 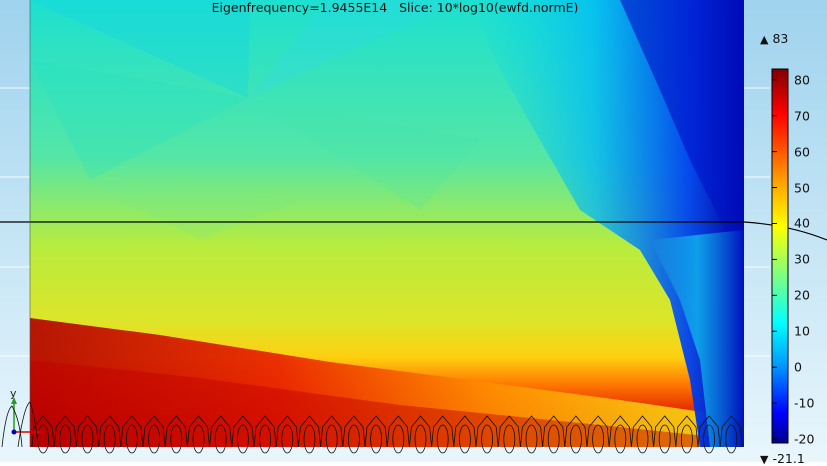 What do you see at coordinates (764, 459) in the screenshot?
I see `min-marker-icon: ▼` at bounding box center [764, 459].